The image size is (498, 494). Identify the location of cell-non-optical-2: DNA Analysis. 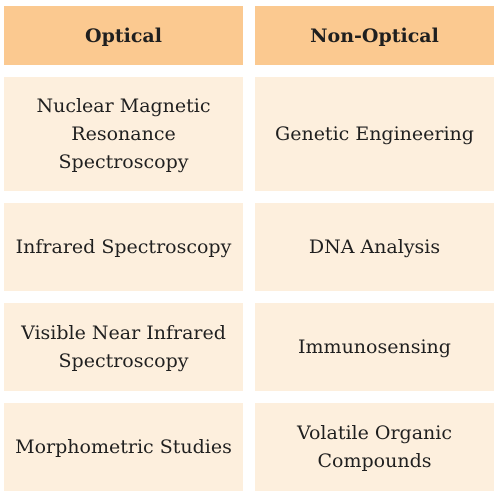
(374, 247).